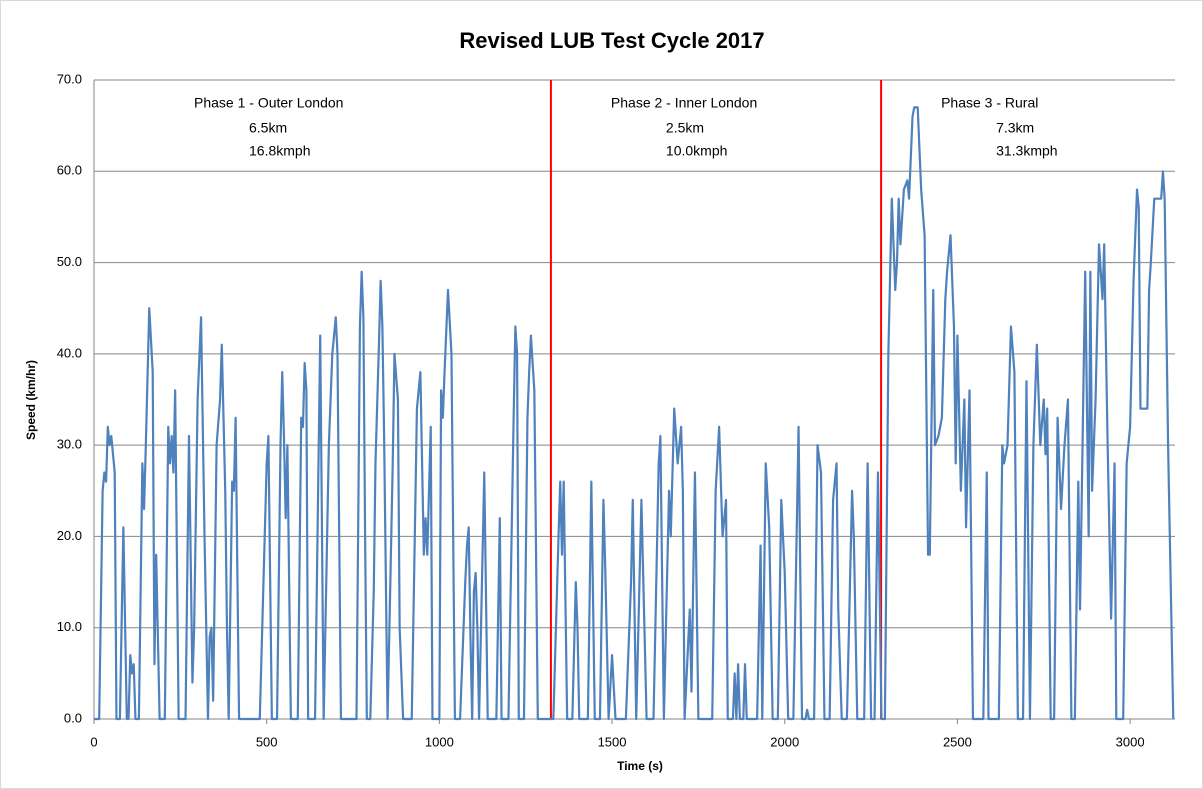  What do you see at coordinates (69, 261) in the screenshot?
I see `y-tick-label: 50.0` at bounding box center [69, 261].